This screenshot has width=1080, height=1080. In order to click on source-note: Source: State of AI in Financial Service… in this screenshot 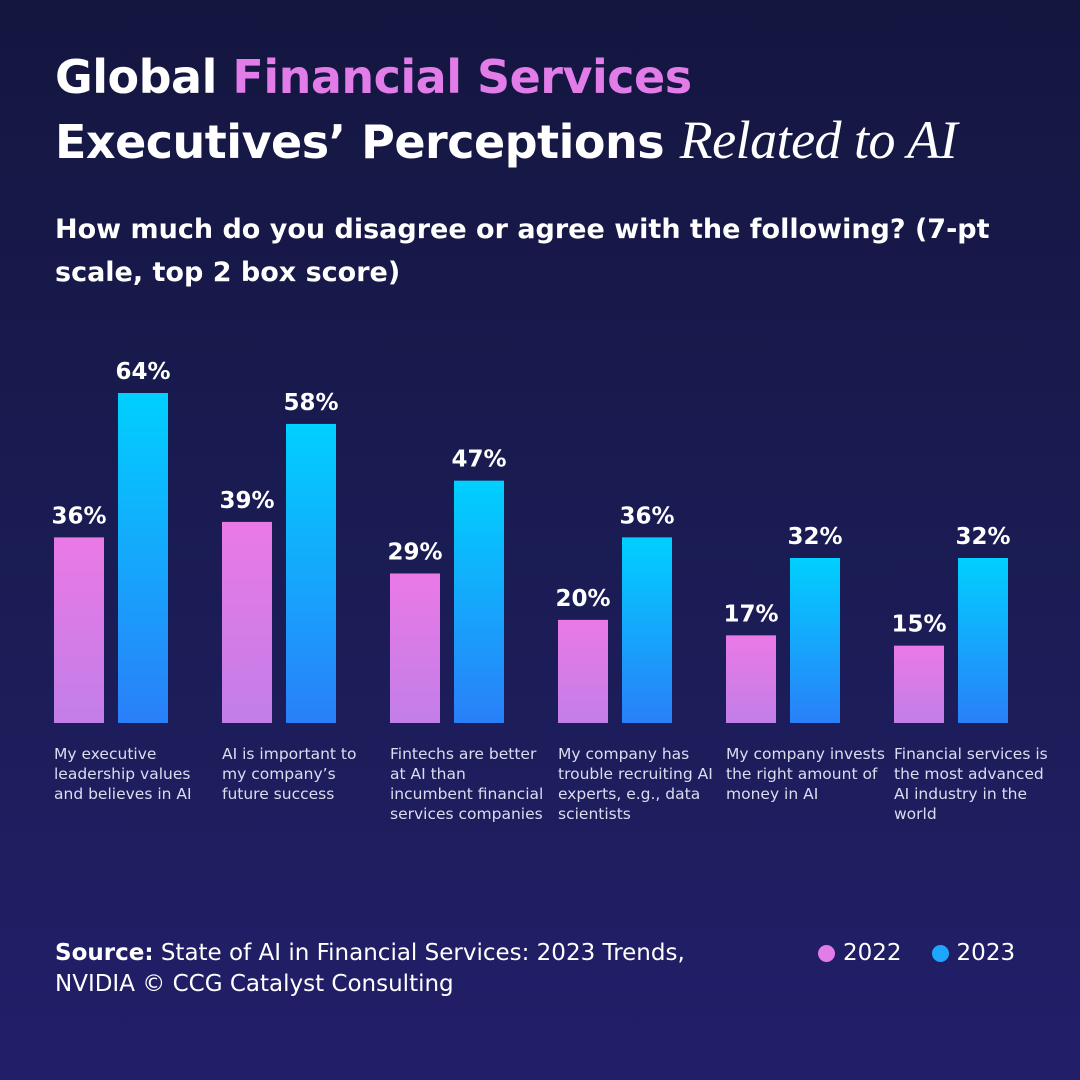, I will do `click(405, 969)`.